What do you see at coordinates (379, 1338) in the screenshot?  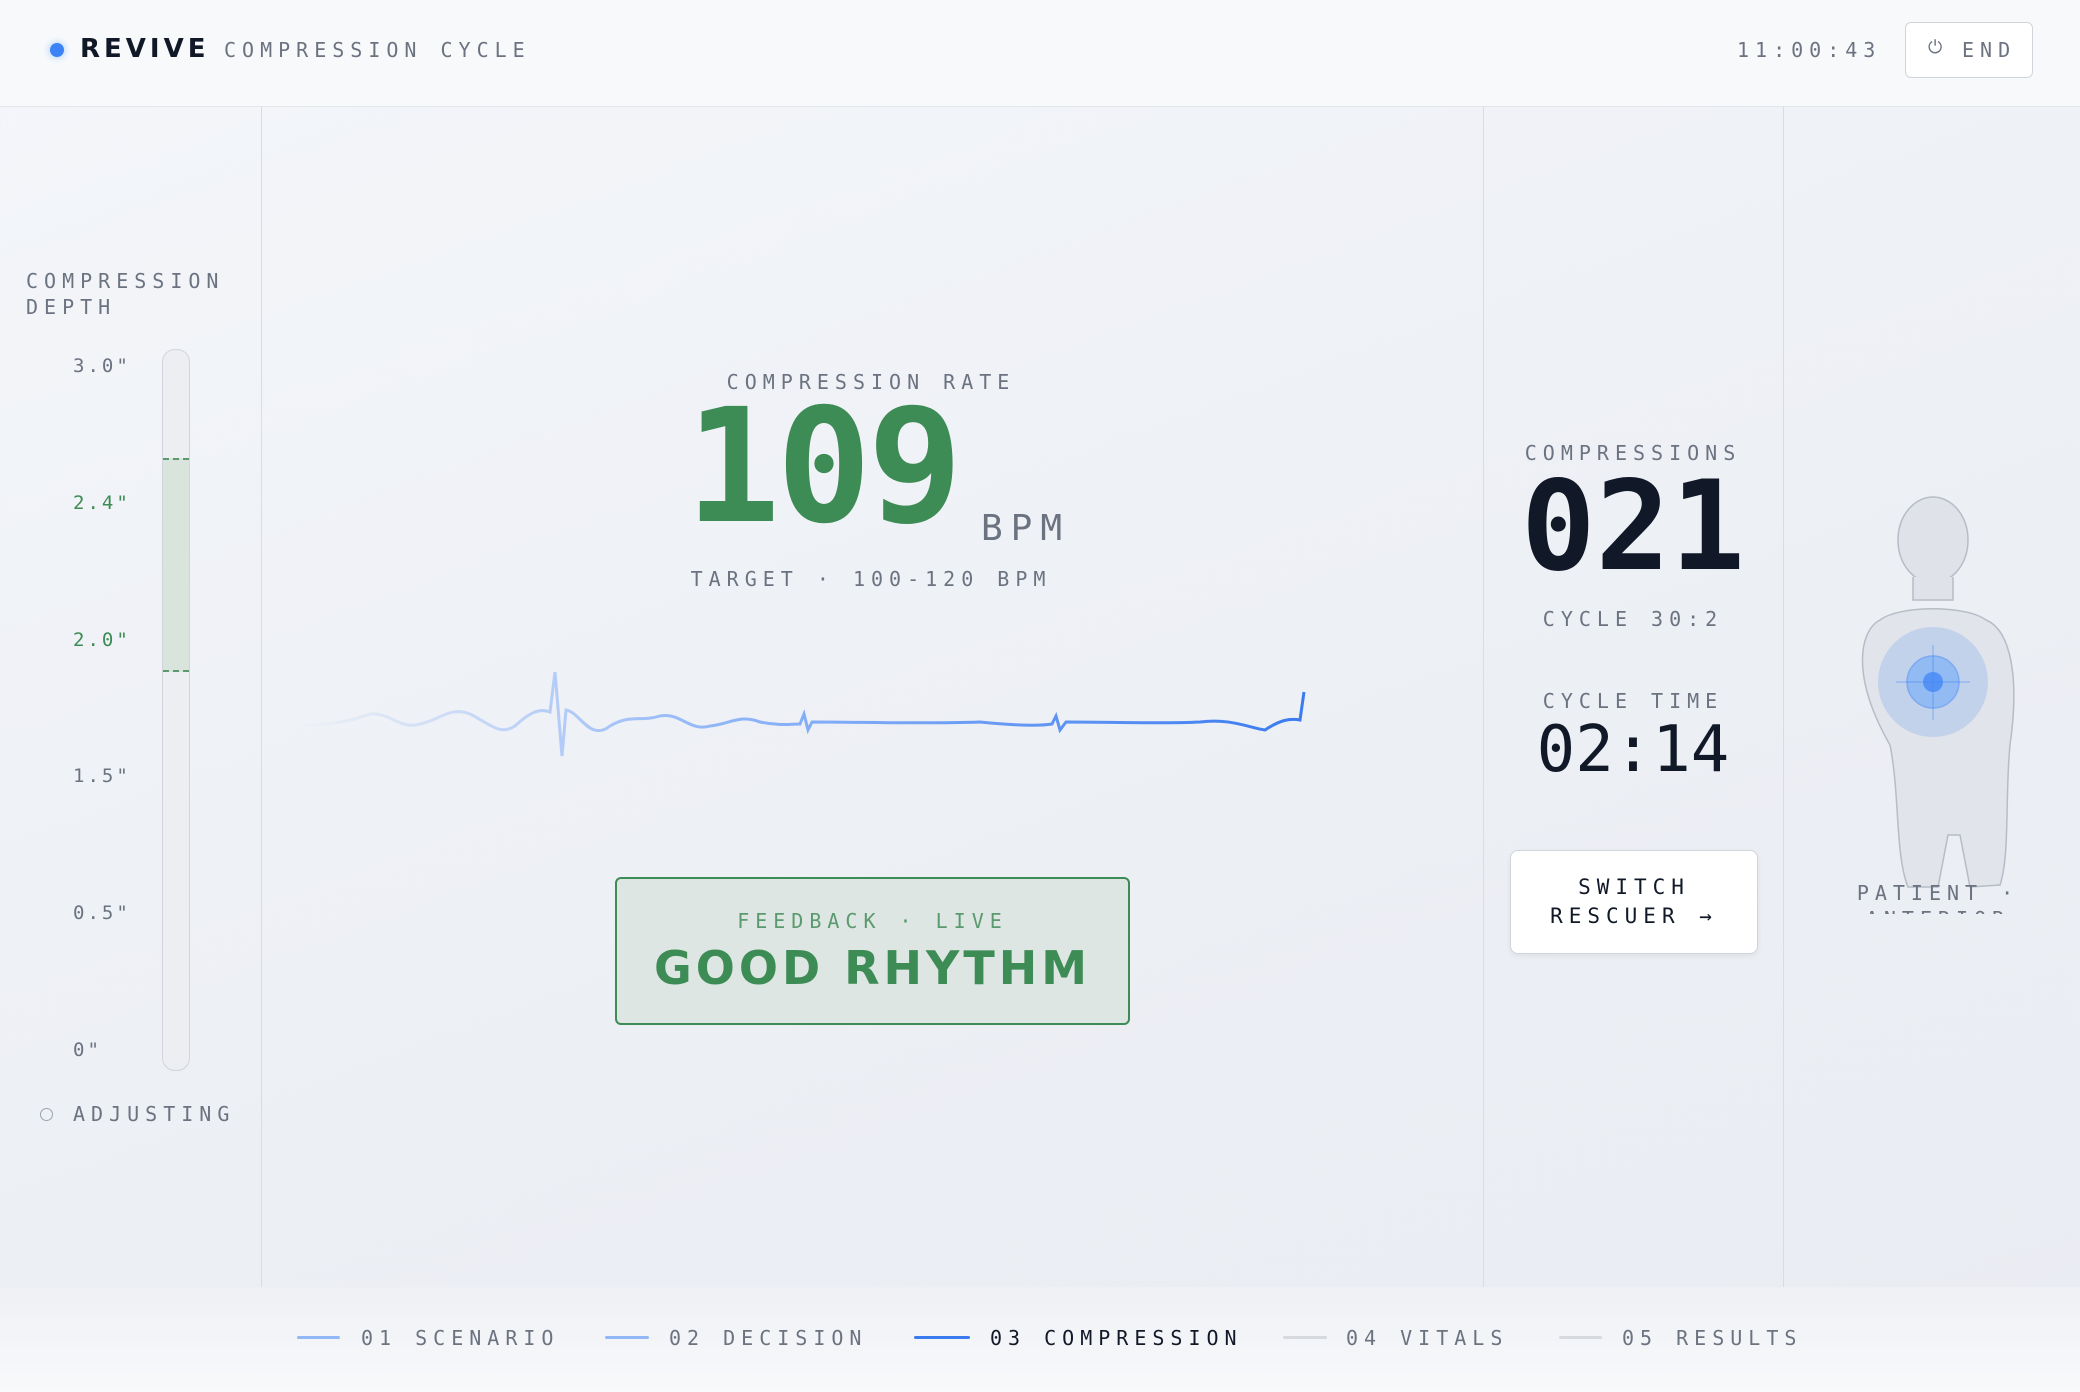 I see `step-number: 01` at bounding box center [379, 1338].